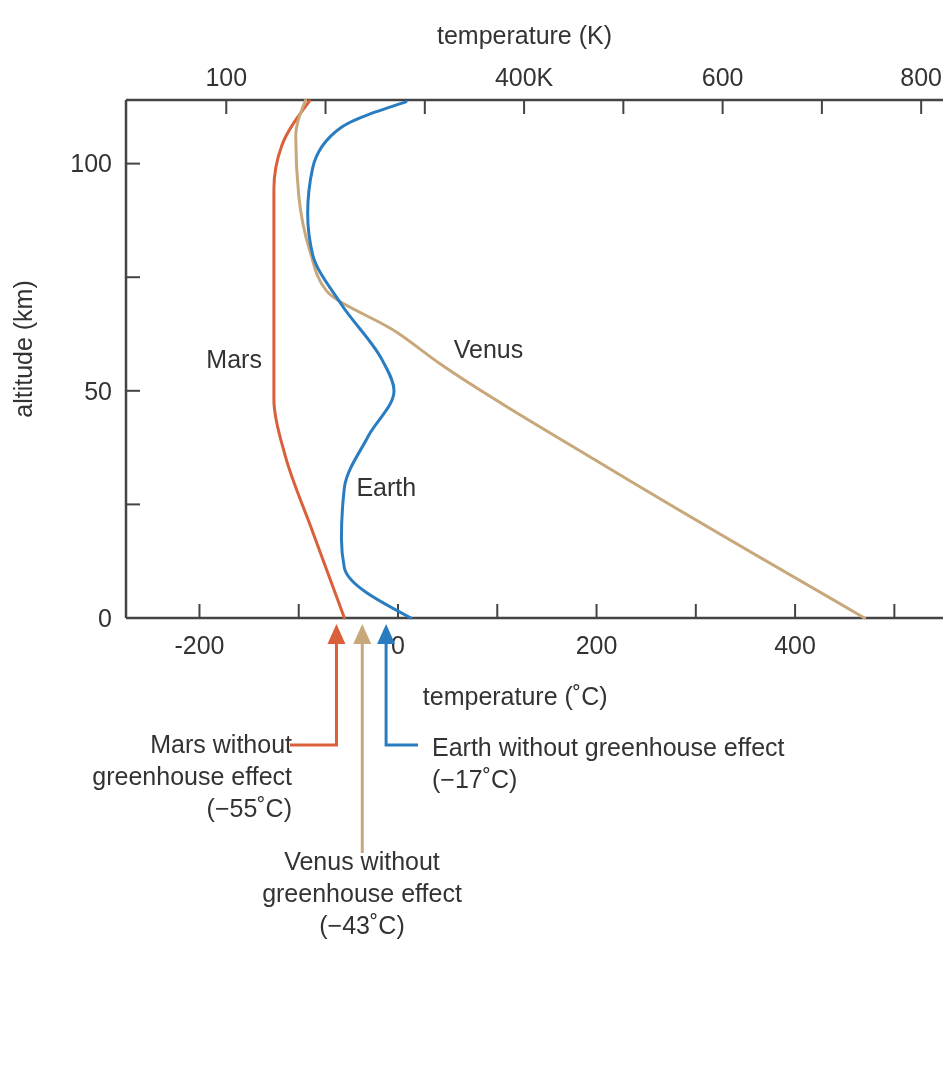  What do you see at coordinates (226, 77) in the screenshot?
I see `x2-tick-label: 100` at bounding box center [226, 77].